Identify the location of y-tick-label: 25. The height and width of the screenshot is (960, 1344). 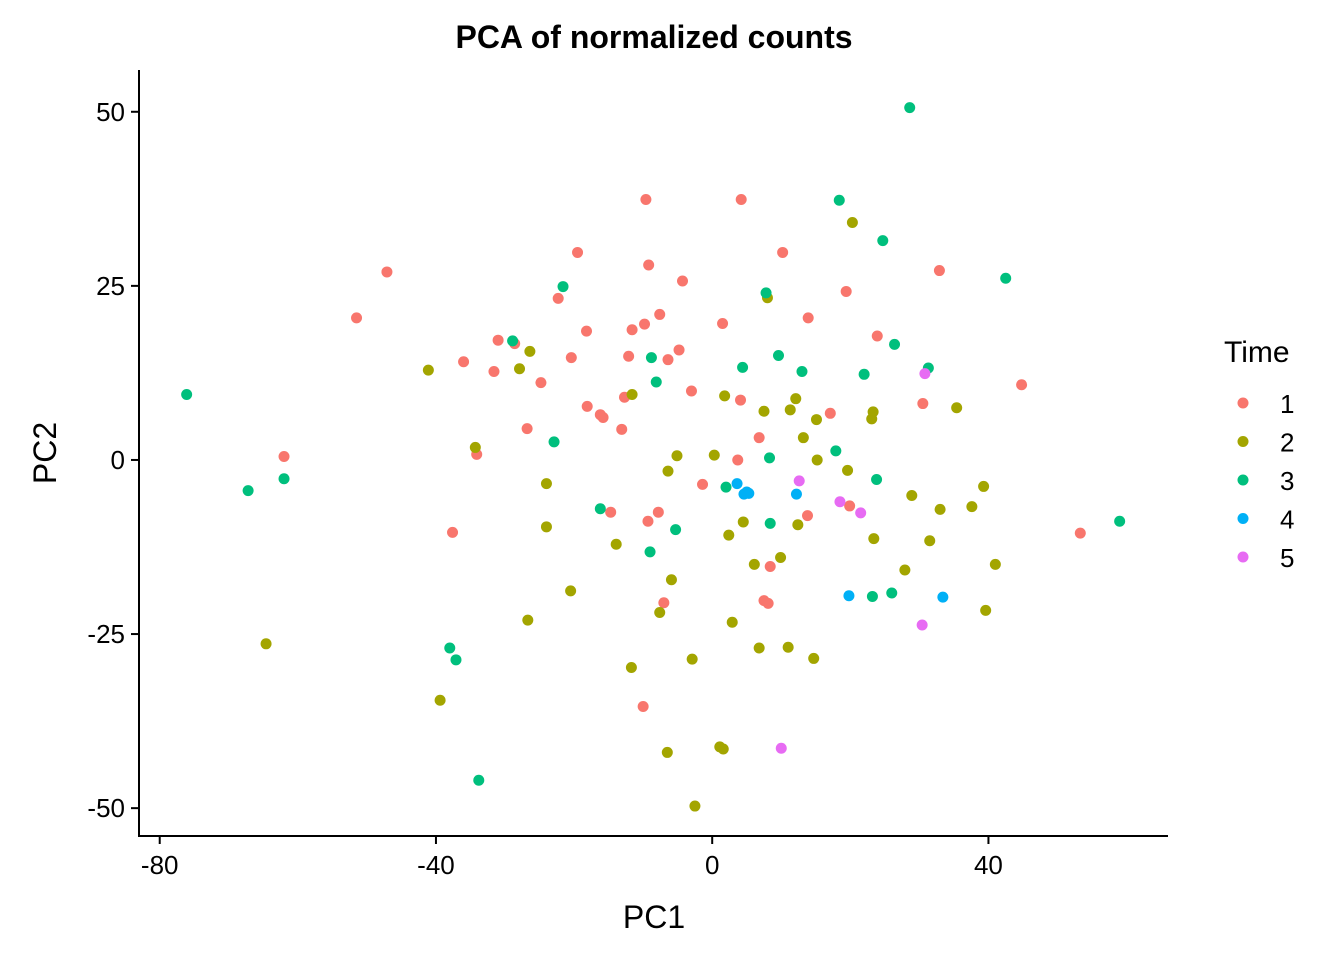
(110, 286).